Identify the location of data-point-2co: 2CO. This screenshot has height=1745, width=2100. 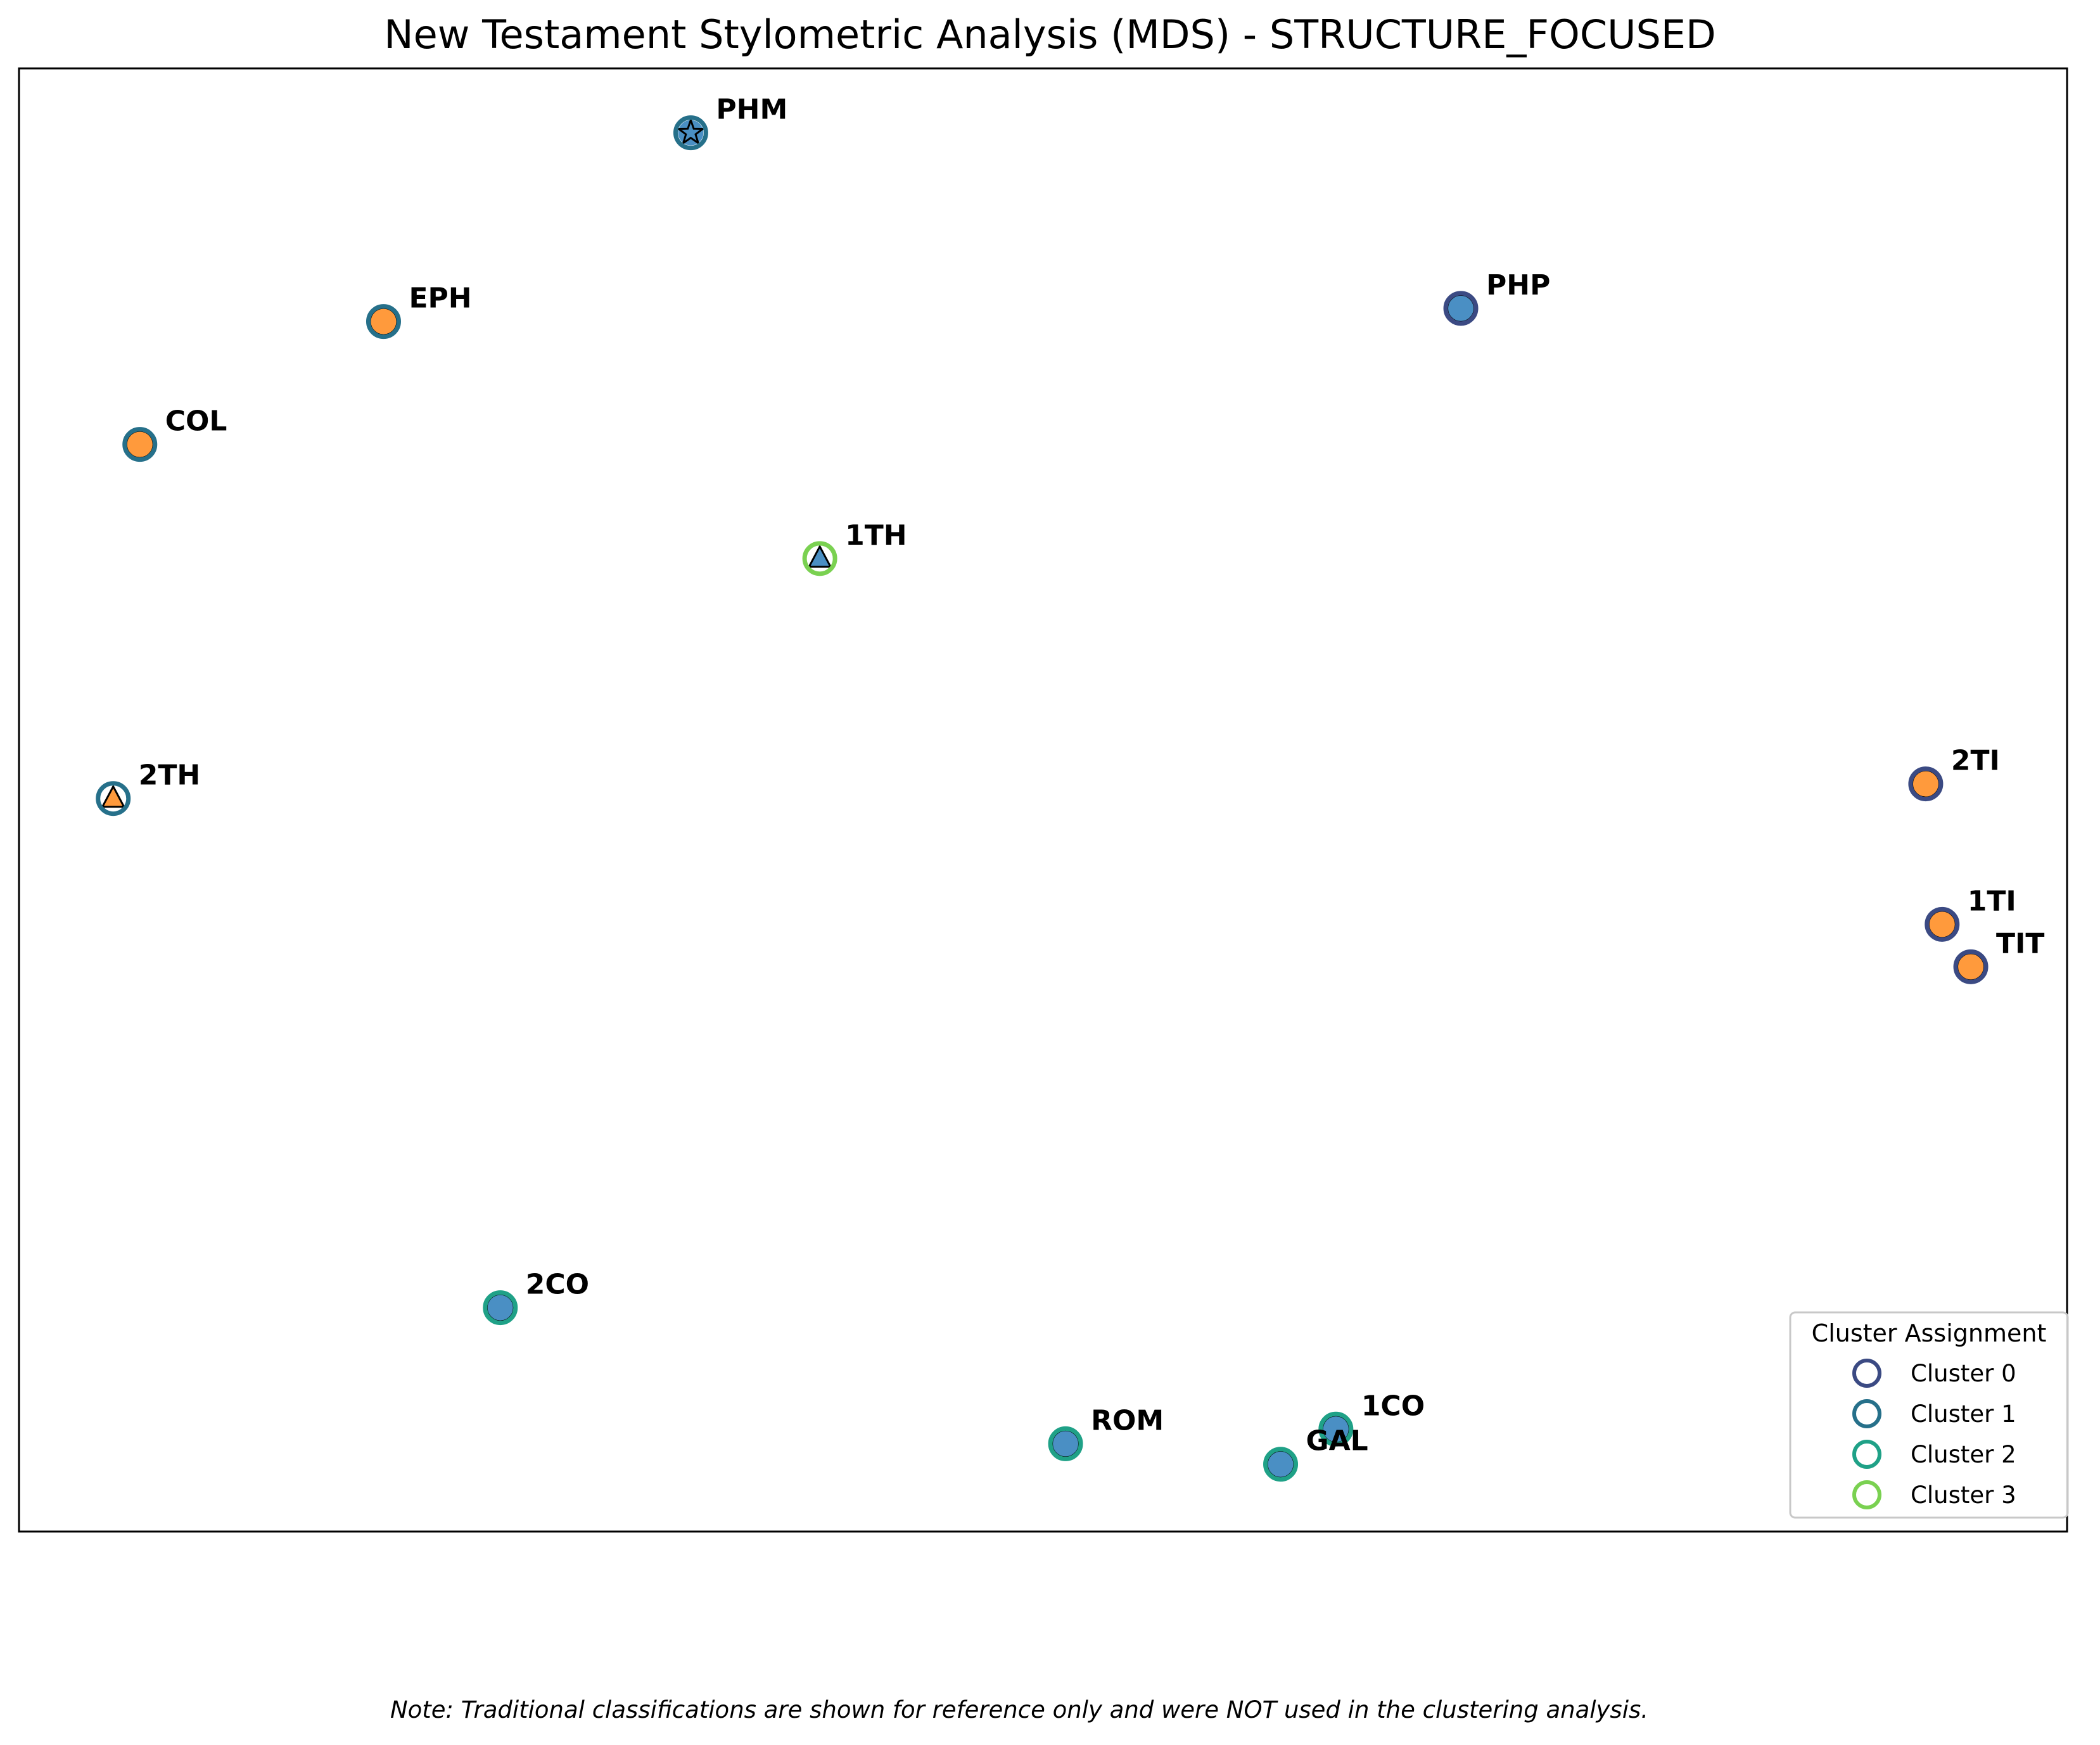
(536, 1297).